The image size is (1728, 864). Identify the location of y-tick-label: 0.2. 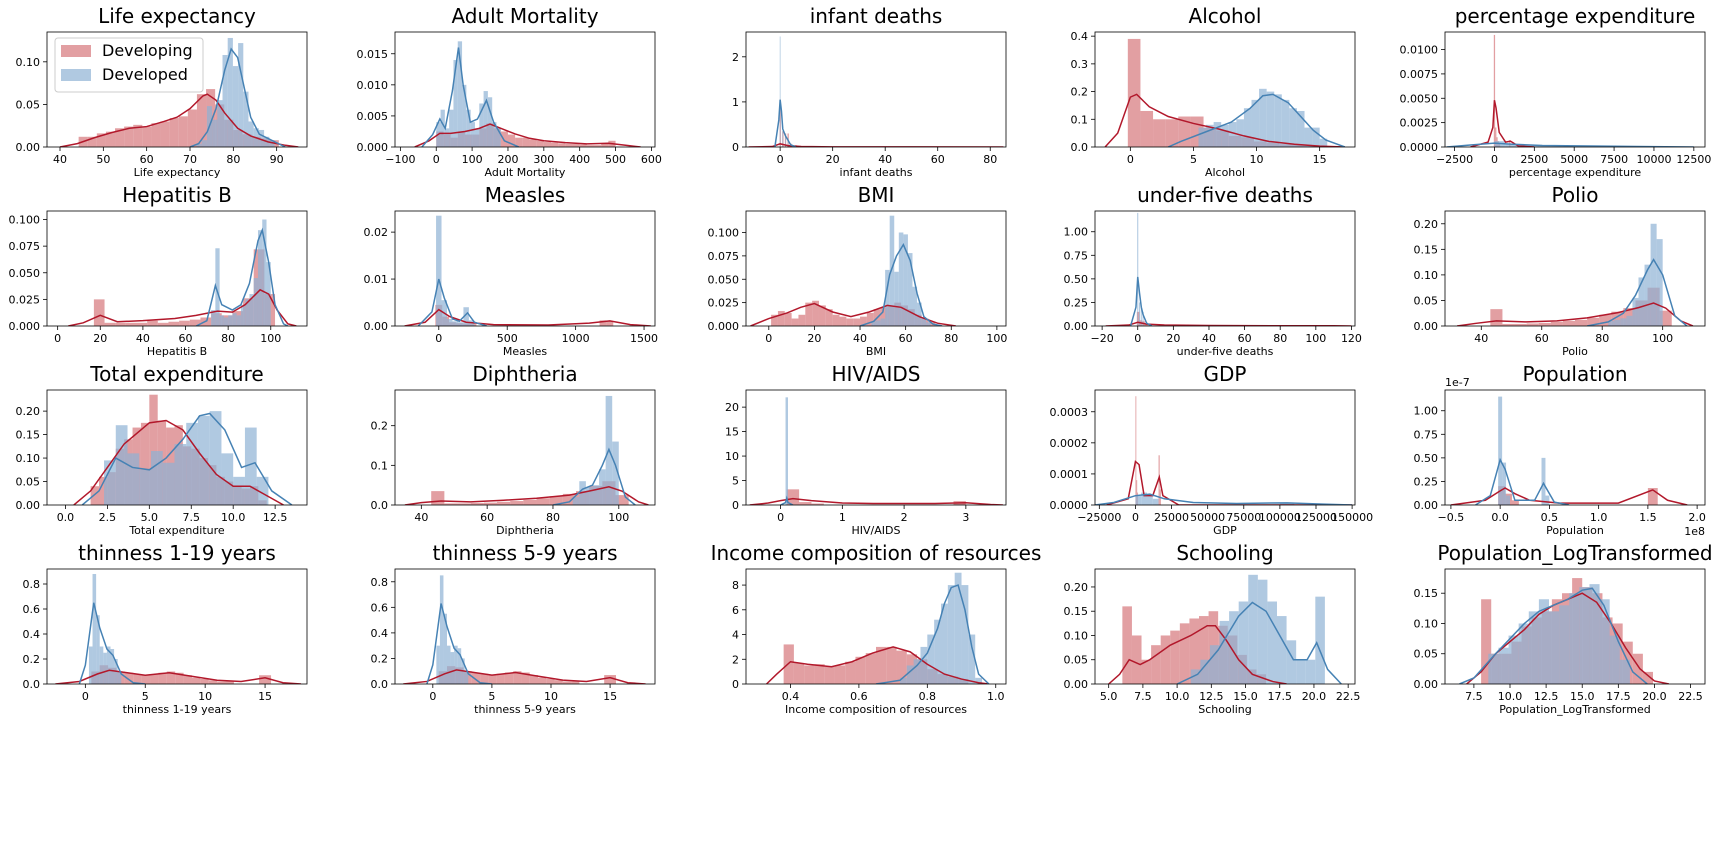
(32, 659).